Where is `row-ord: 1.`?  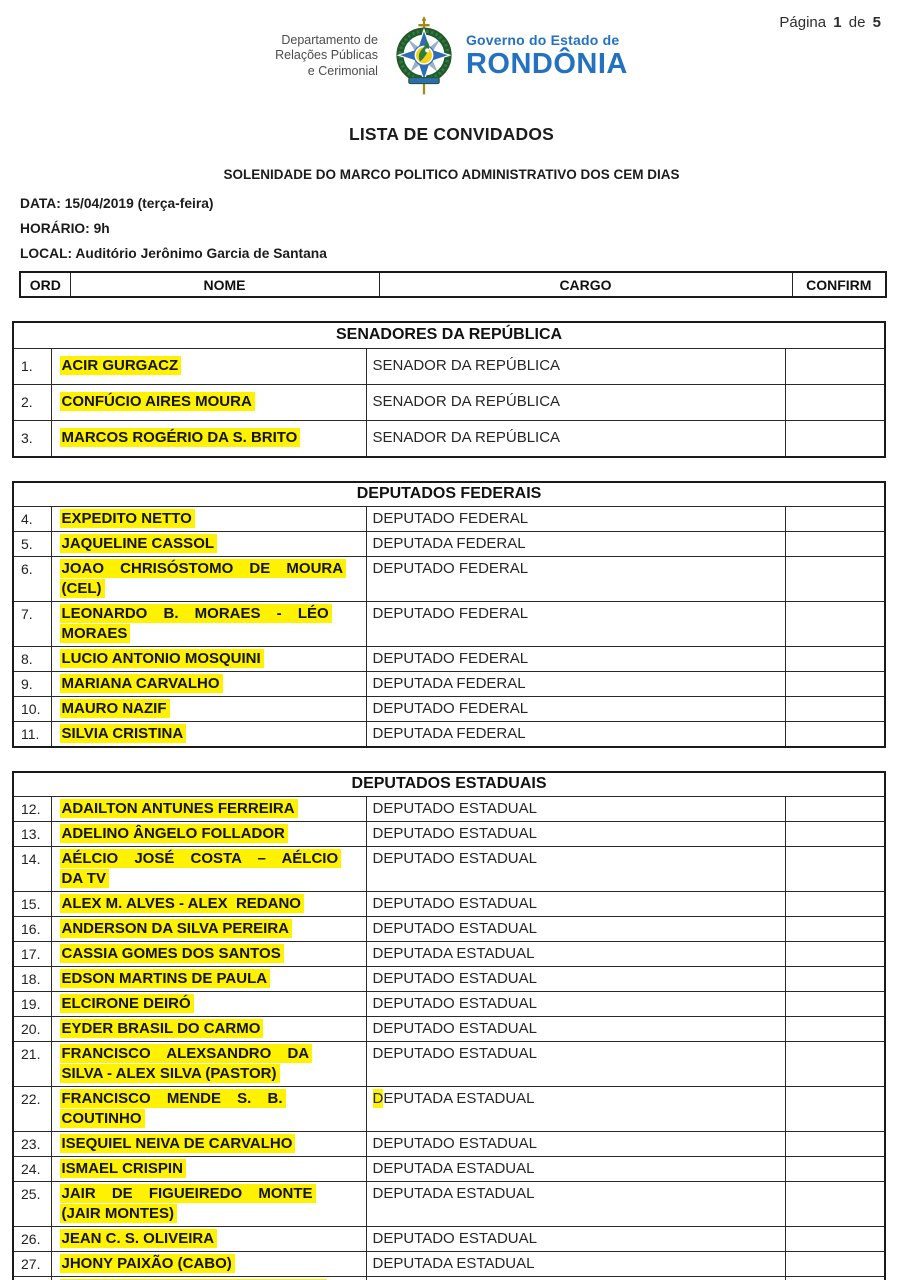
row-ord: 1. is located at coordinates (32, 366).